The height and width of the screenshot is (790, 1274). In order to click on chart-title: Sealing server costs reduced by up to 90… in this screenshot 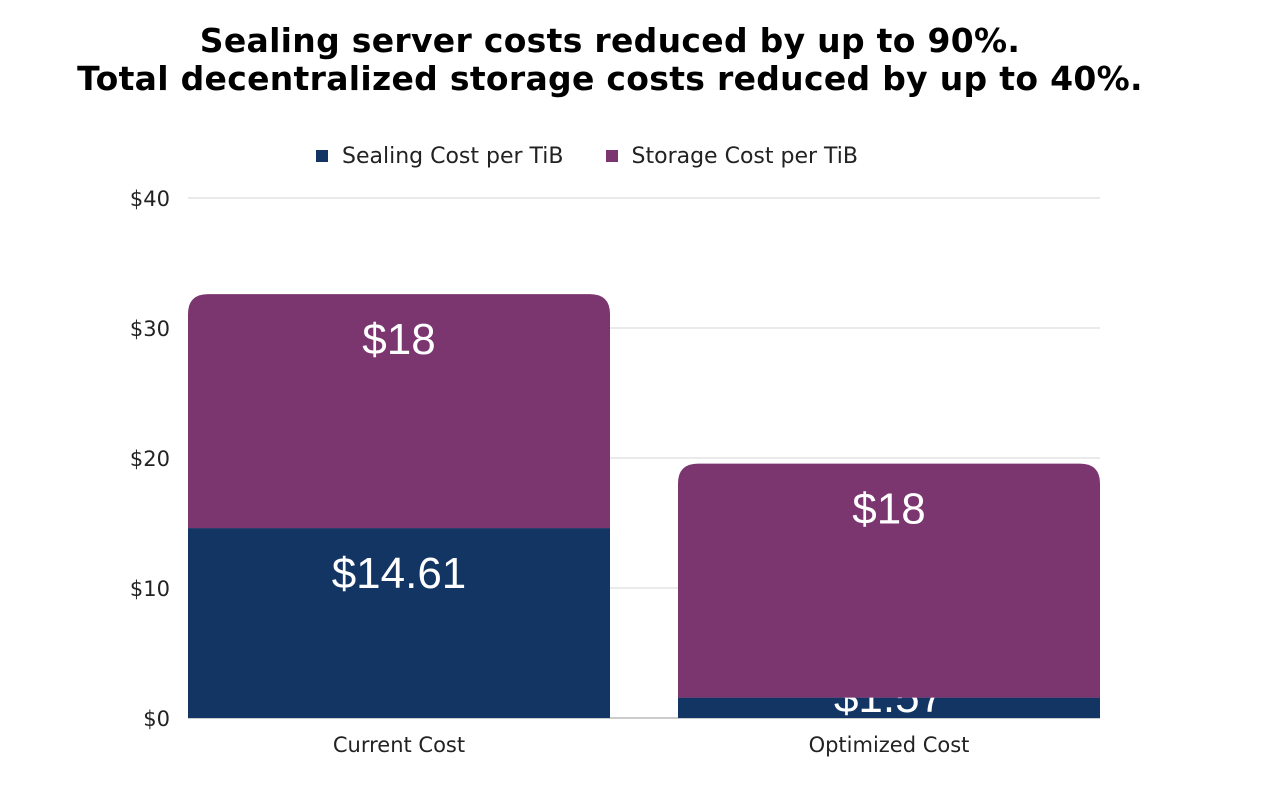, I will do `click(610, 60)`.